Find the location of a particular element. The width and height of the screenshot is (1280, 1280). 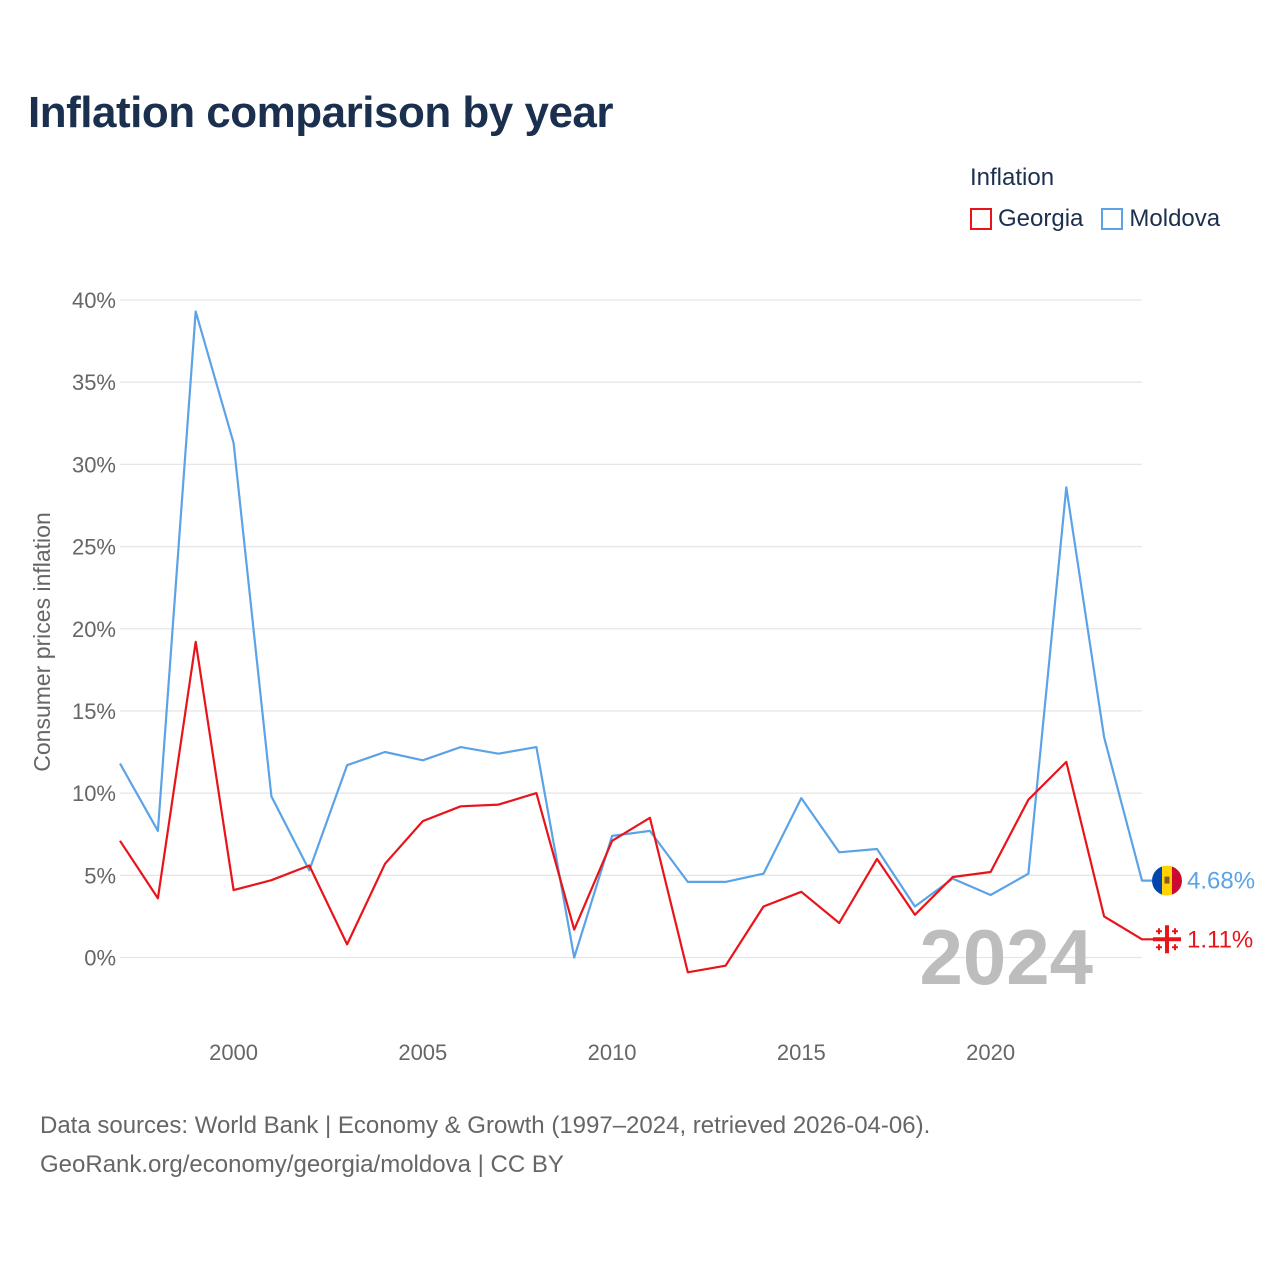

y-tick-label: 0% is located at coordinates (100, 958).